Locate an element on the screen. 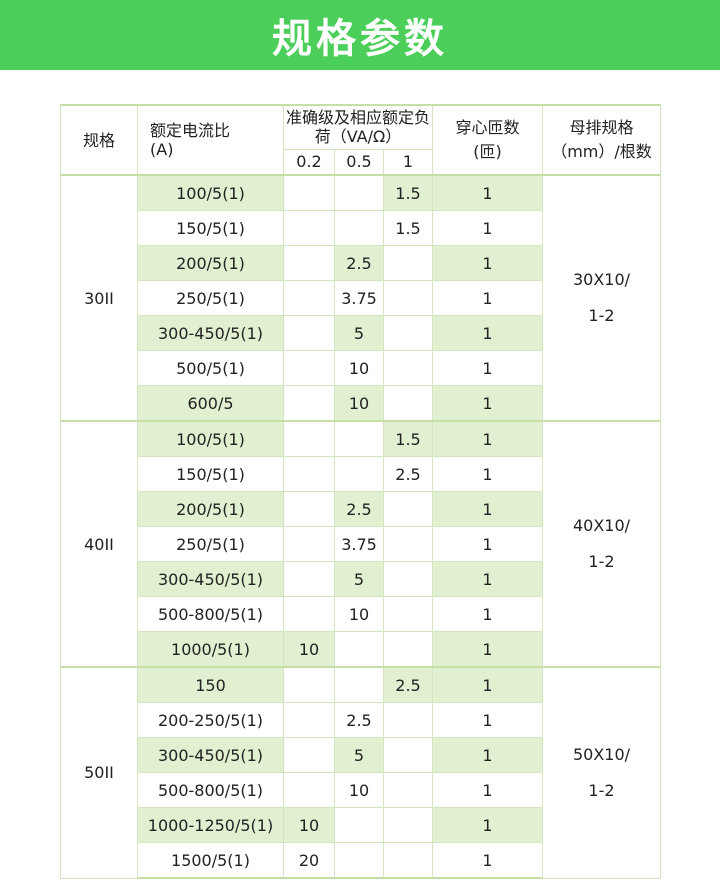 The height and width of the screenshot is (883, 720). table-row: 1000/5(1) 10 1 is located at coordinates (361, 649).